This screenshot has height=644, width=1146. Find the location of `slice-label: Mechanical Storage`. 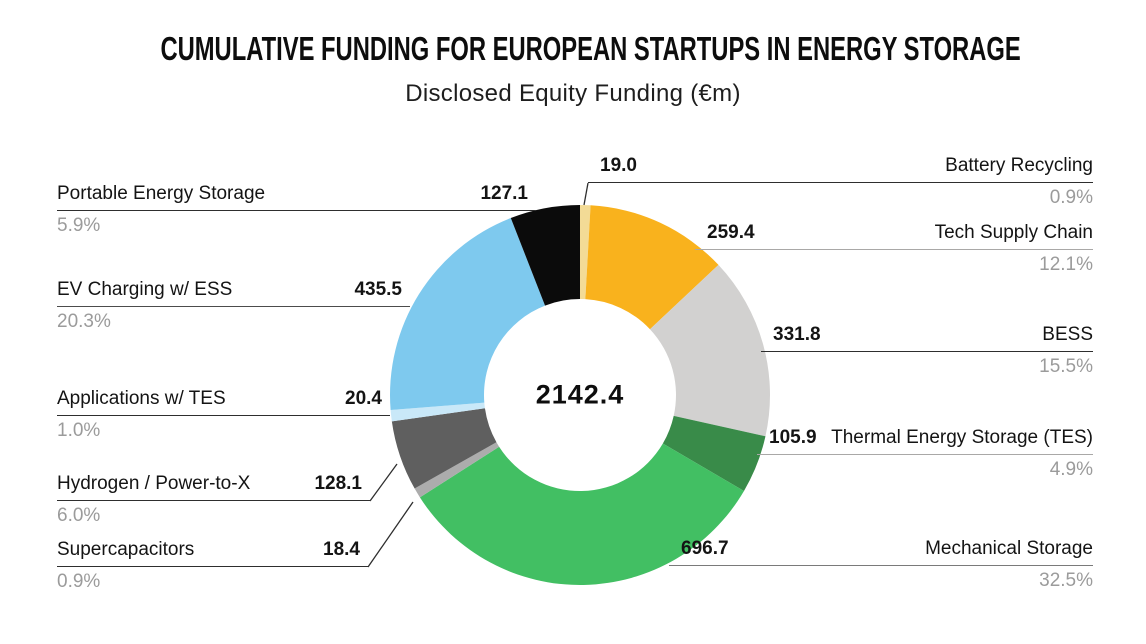

slice-label: Mechanical Storage is located at coordinates (1009, 548).